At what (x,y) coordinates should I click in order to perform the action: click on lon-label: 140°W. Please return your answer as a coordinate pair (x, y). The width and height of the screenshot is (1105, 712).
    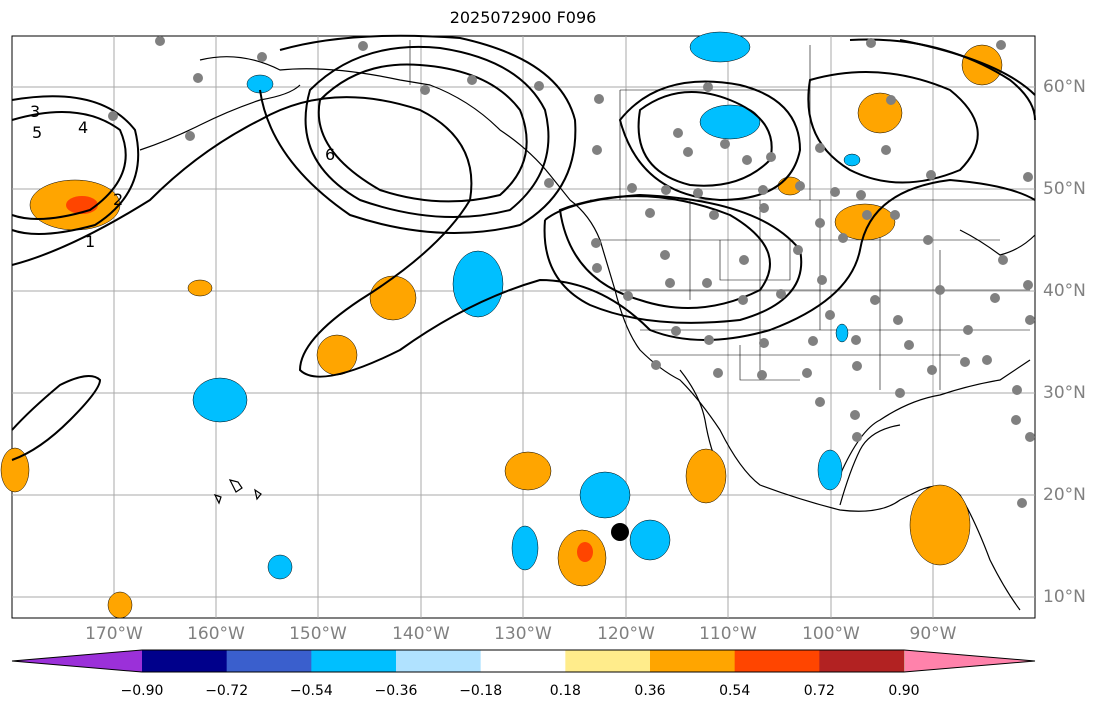
    Looking at the image, I should click on (421, 634).